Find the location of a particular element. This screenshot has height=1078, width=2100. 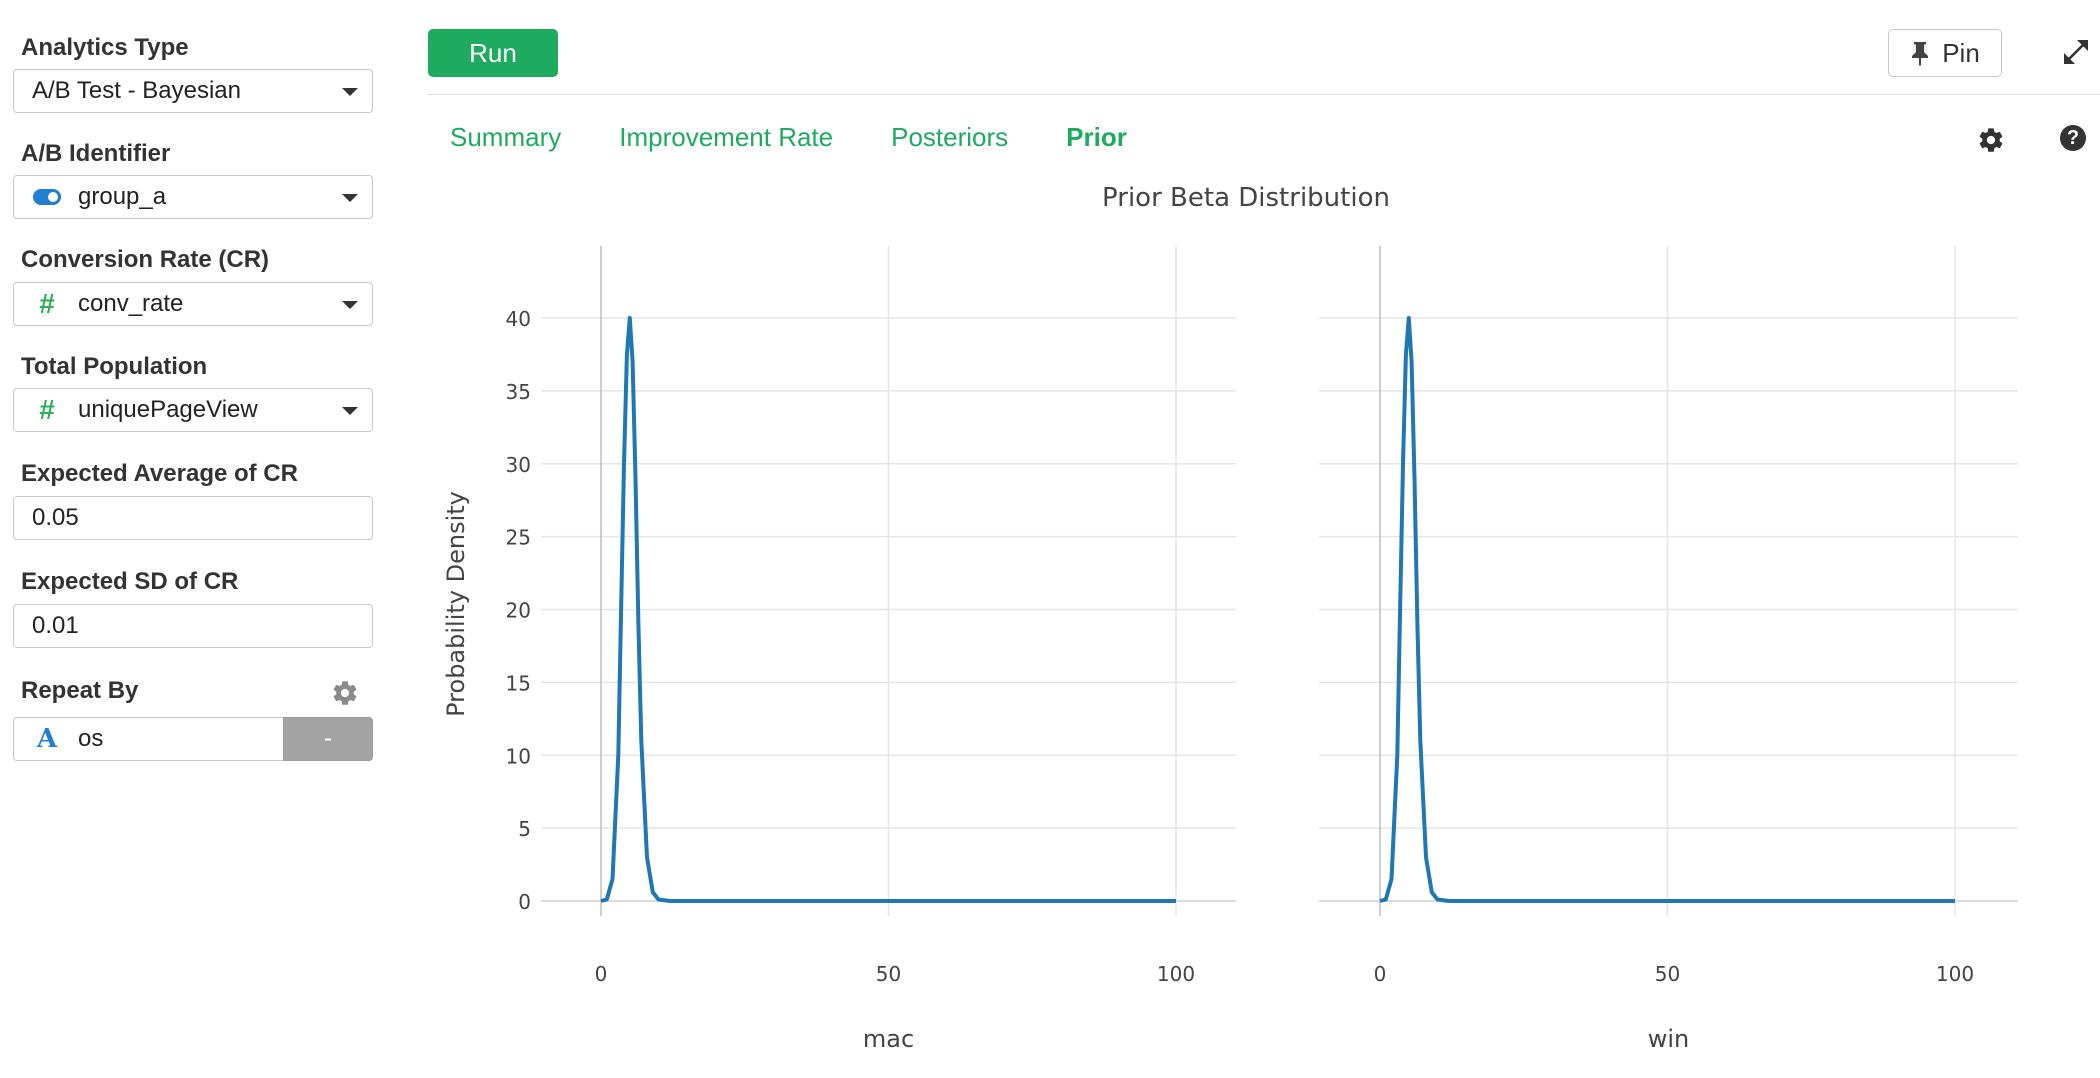

analytics-type-select: A/B Test - Bayesian is located at coordinates (193, 91).